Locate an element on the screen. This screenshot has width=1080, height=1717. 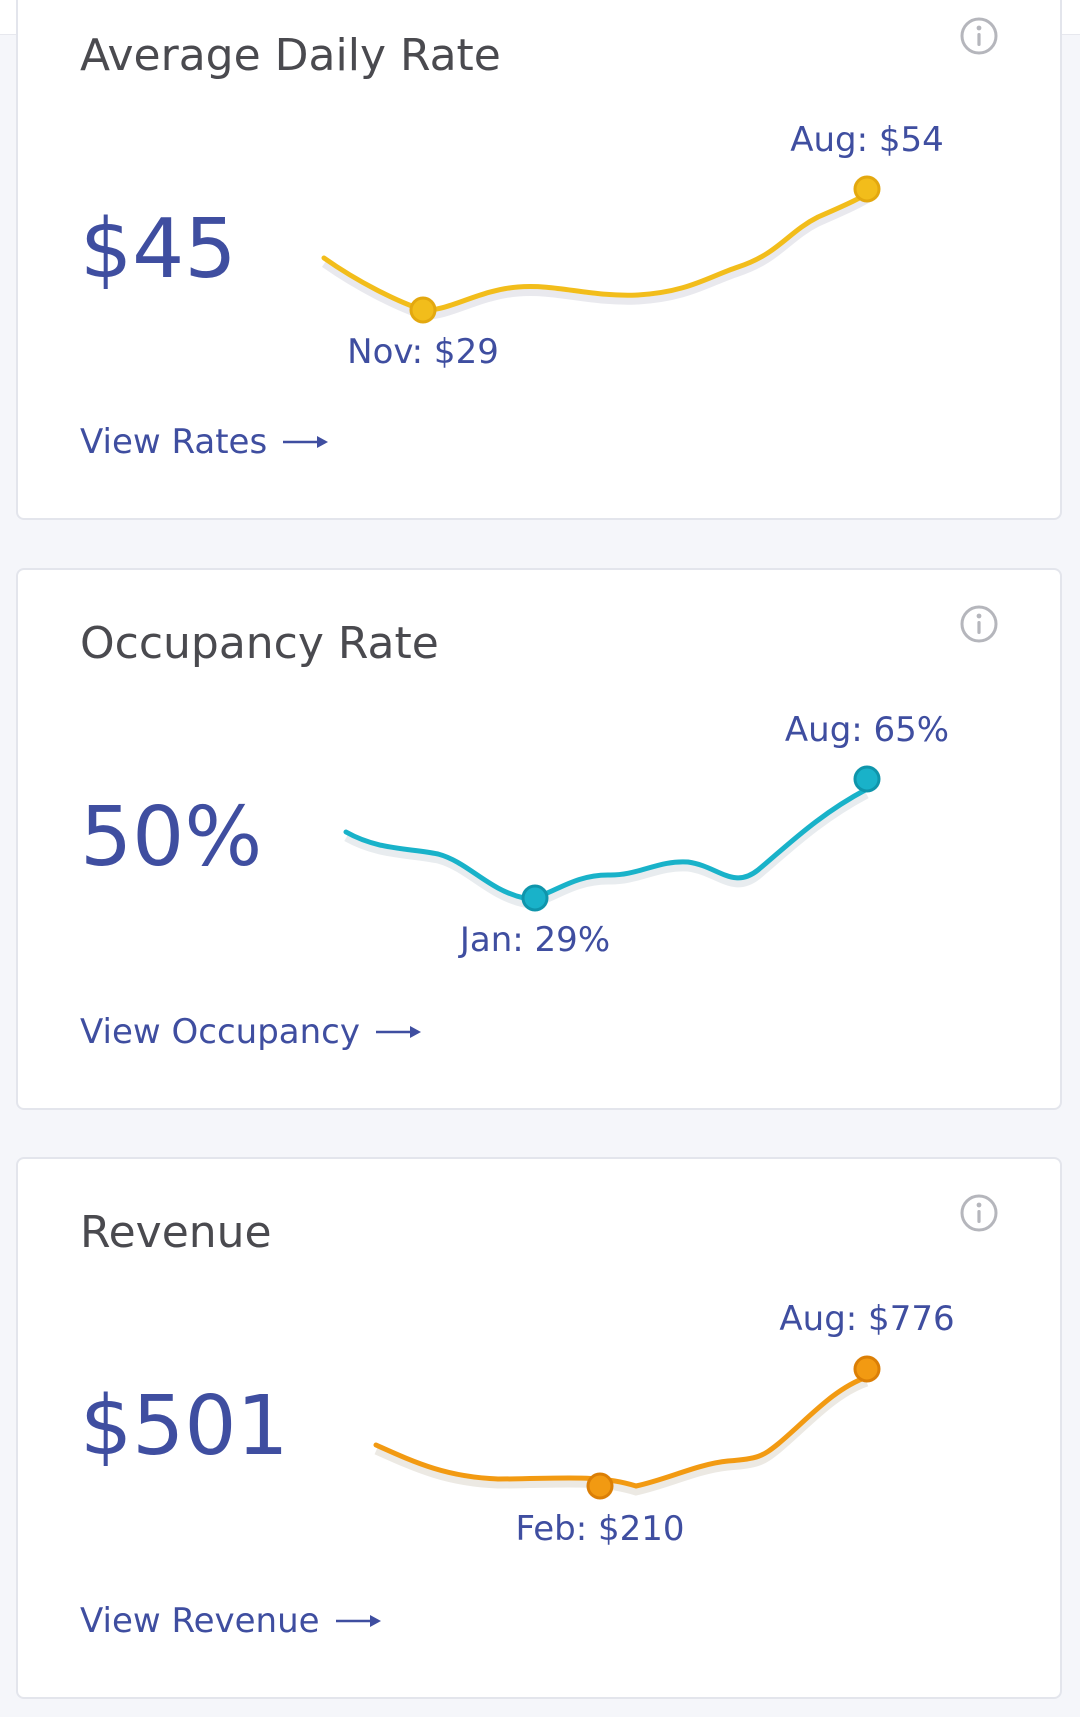
occupancy-rate-sparkline is located at coordinates (612, 838).